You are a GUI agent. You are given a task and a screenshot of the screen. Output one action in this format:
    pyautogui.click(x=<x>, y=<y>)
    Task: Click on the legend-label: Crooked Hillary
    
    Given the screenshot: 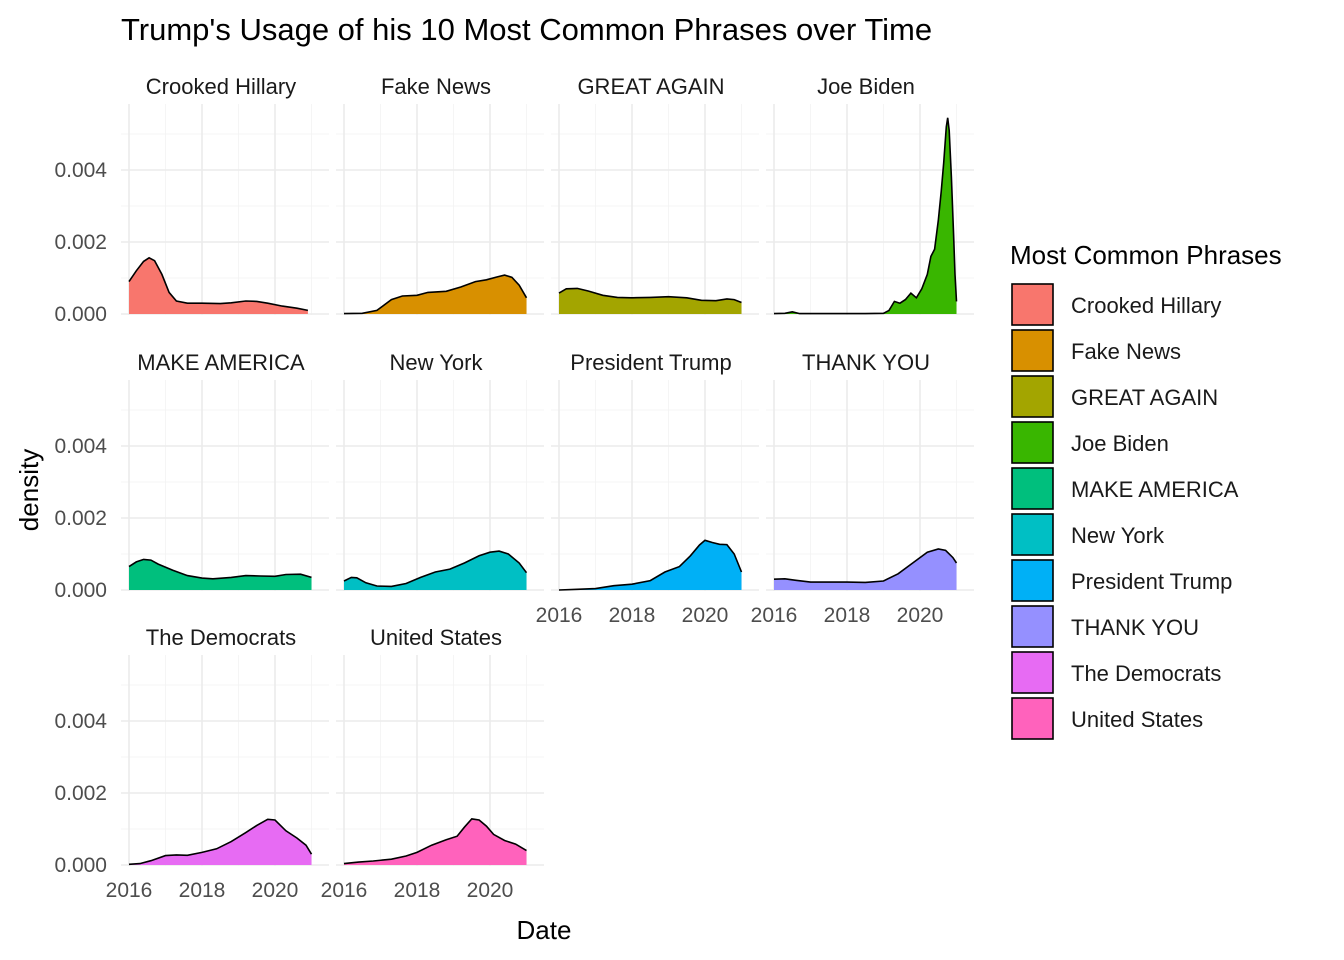 What is the action you would take?
    pyautogui.click(x=1146, y=305)
    